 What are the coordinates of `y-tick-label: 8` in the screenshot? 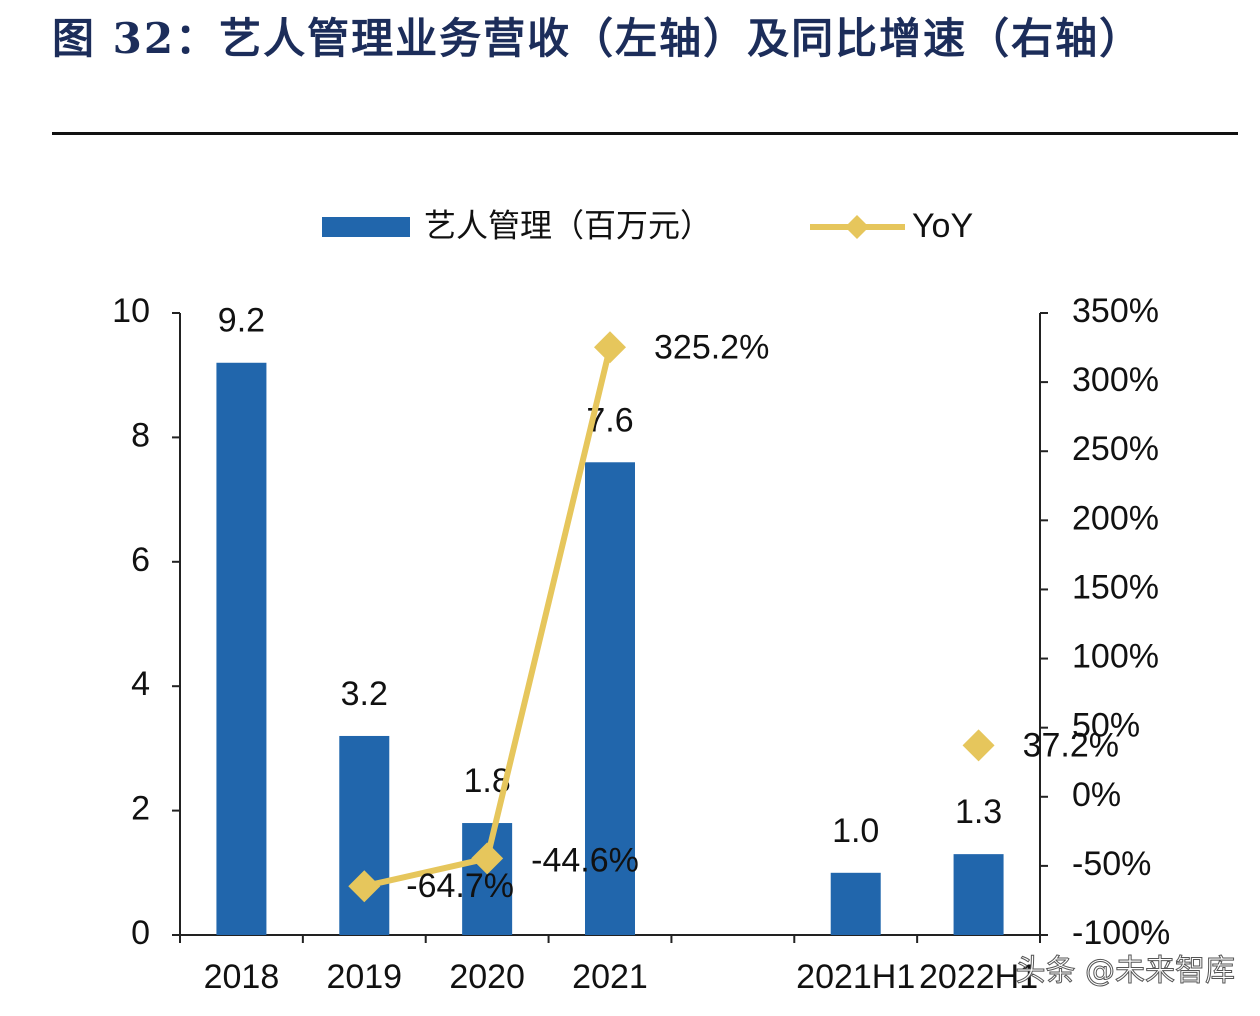 It's located at (140, 435).